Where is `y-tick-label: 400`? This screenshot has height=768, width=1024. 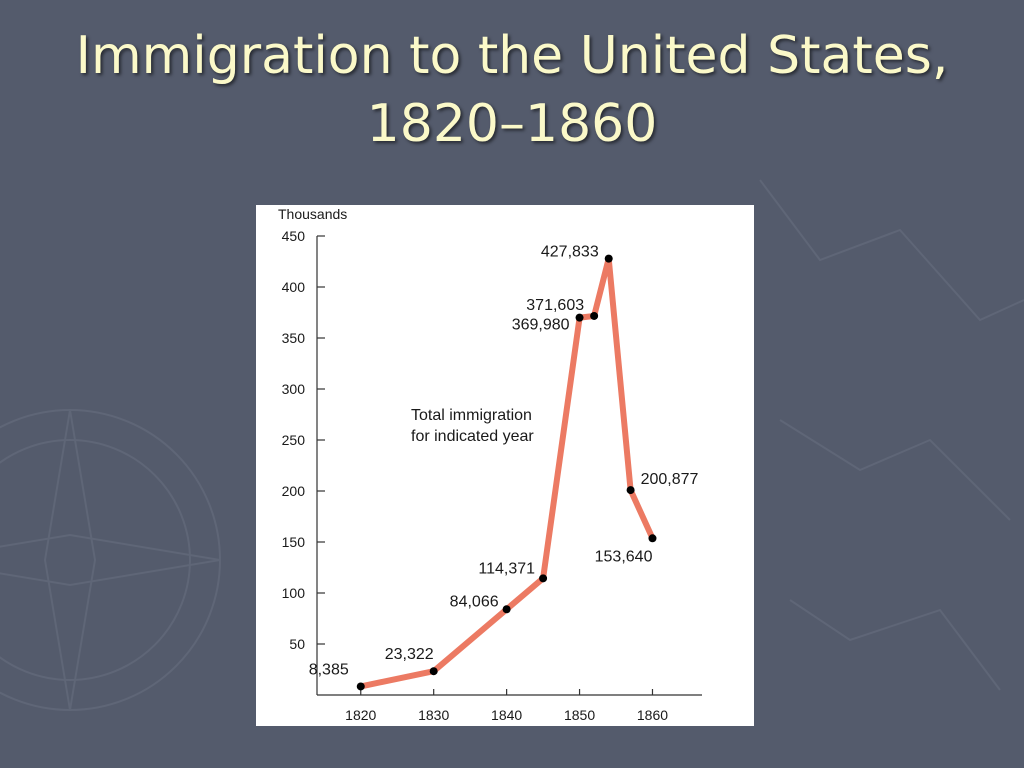 y-tick-label: 400 is located at coordinates (294, 287).